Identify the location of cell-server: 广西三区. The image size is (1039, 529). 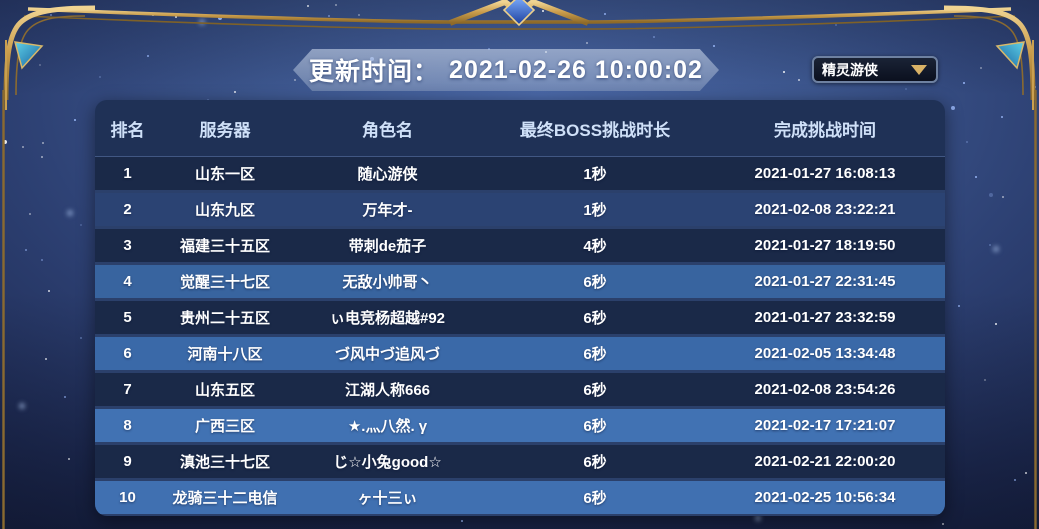
(224, 426).